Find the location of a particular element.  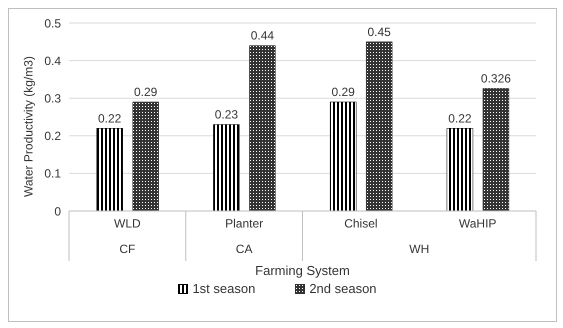

data-label: 0.45 is located at coordinates (380, 31).